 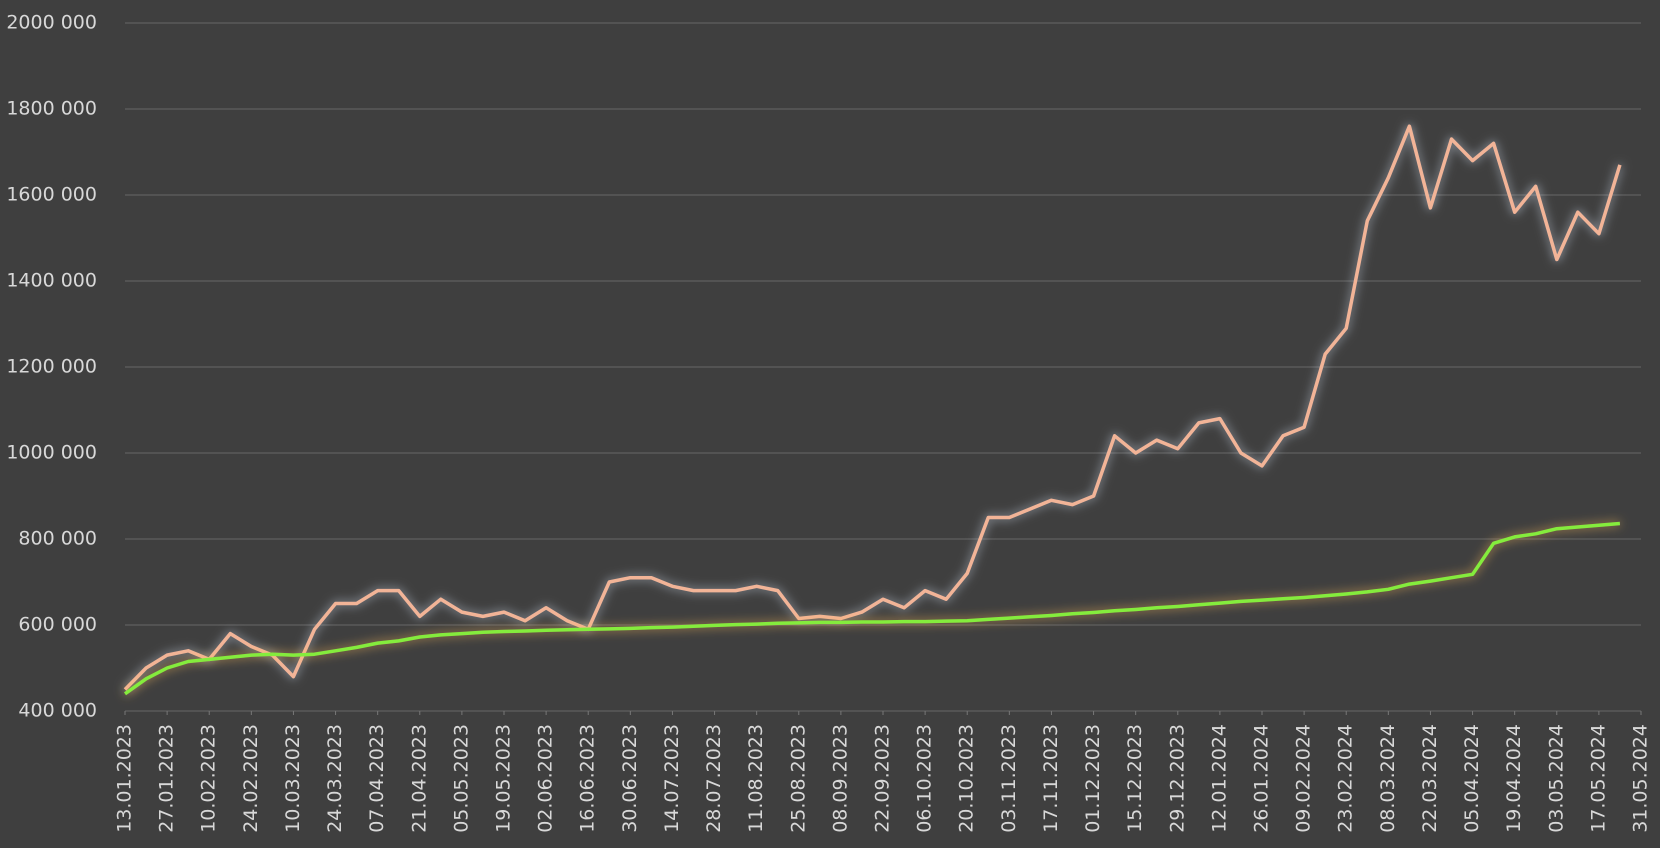 I want to click on x-tick-label: 25.08.2023, so click(x=798, y=778).